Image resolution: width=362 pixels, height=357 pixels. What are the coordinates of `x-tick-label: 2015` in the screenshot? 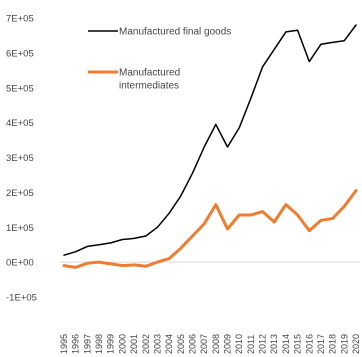 It's located at (298, 344).